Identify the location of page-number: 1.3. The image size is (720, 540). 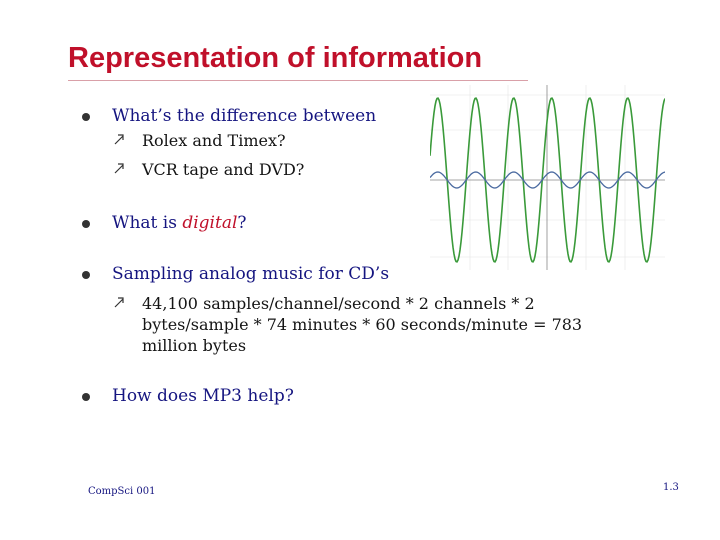
(671, 487).